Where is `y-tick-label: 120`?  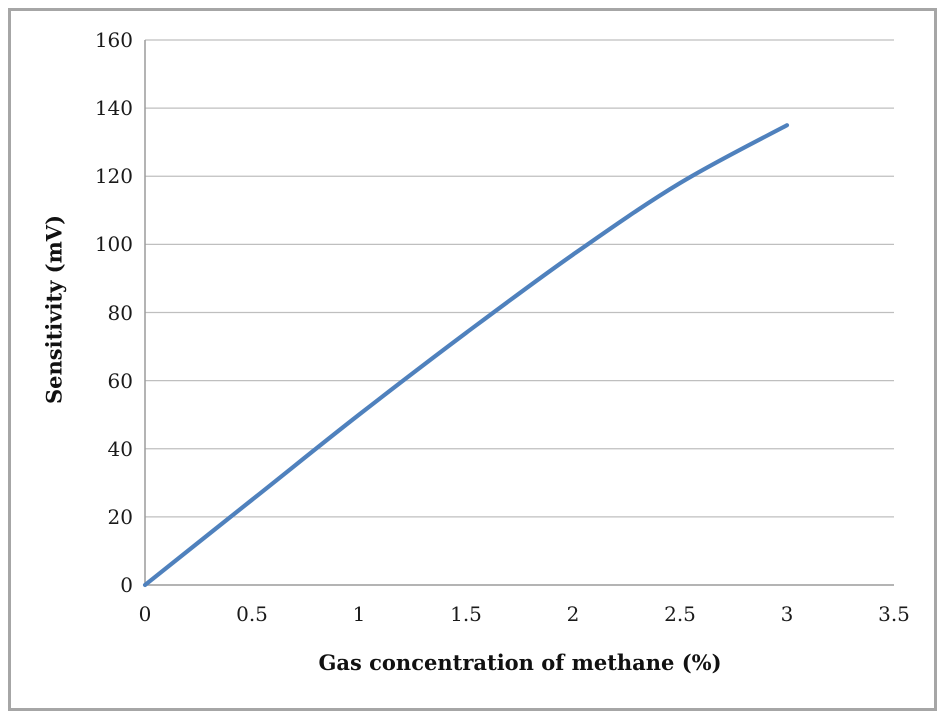
y-tick-label: 120 is located at coordinates (113, 176).